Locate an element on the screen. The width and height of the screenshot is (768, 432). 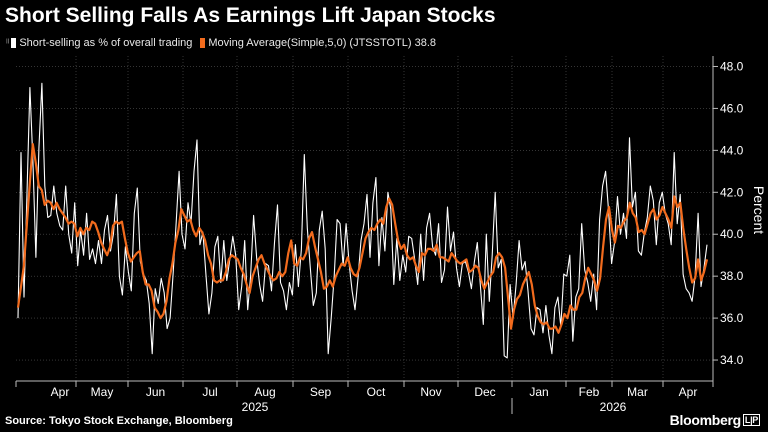
y-tick-label: 36.0 is located at coordinates (732, 318).